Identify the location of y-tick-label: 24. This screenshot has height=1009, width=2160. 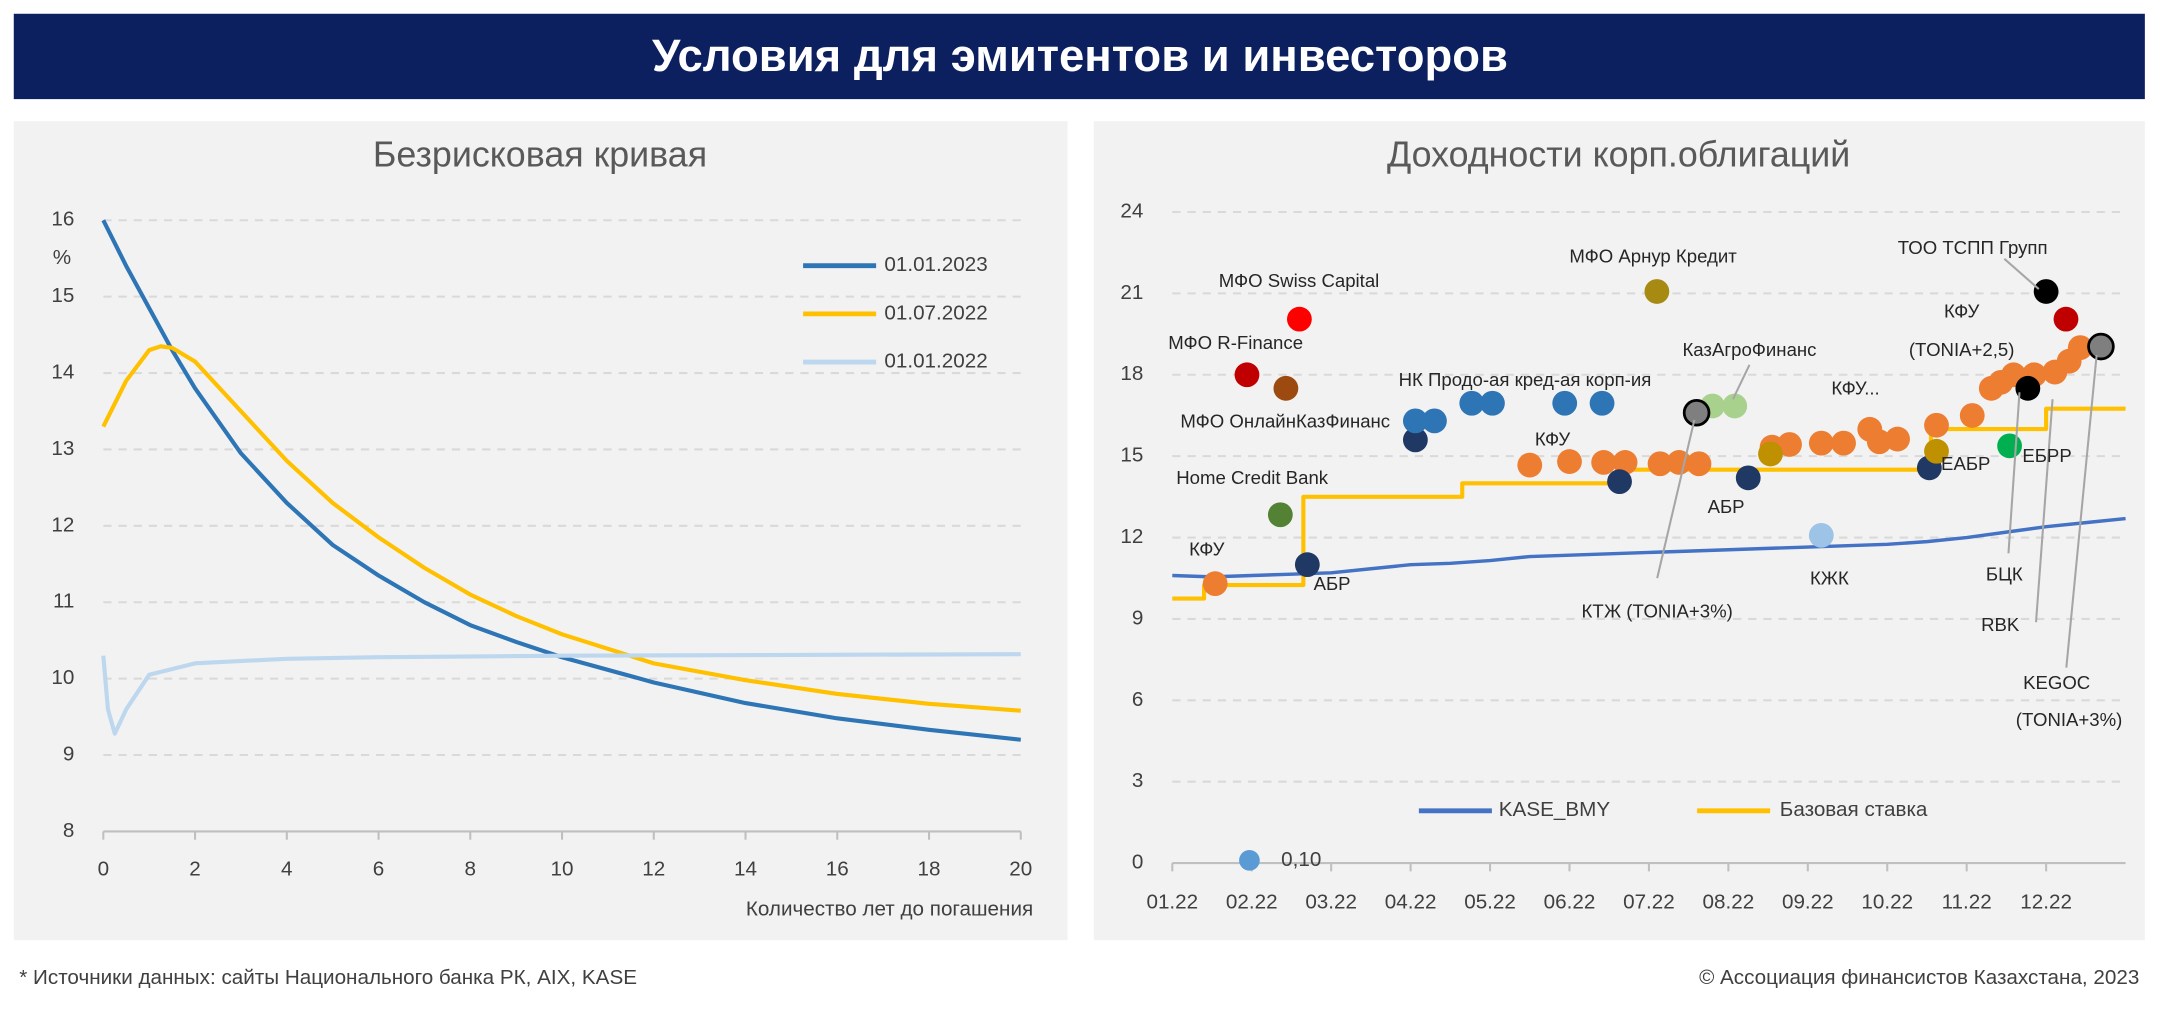
(1131, 210).